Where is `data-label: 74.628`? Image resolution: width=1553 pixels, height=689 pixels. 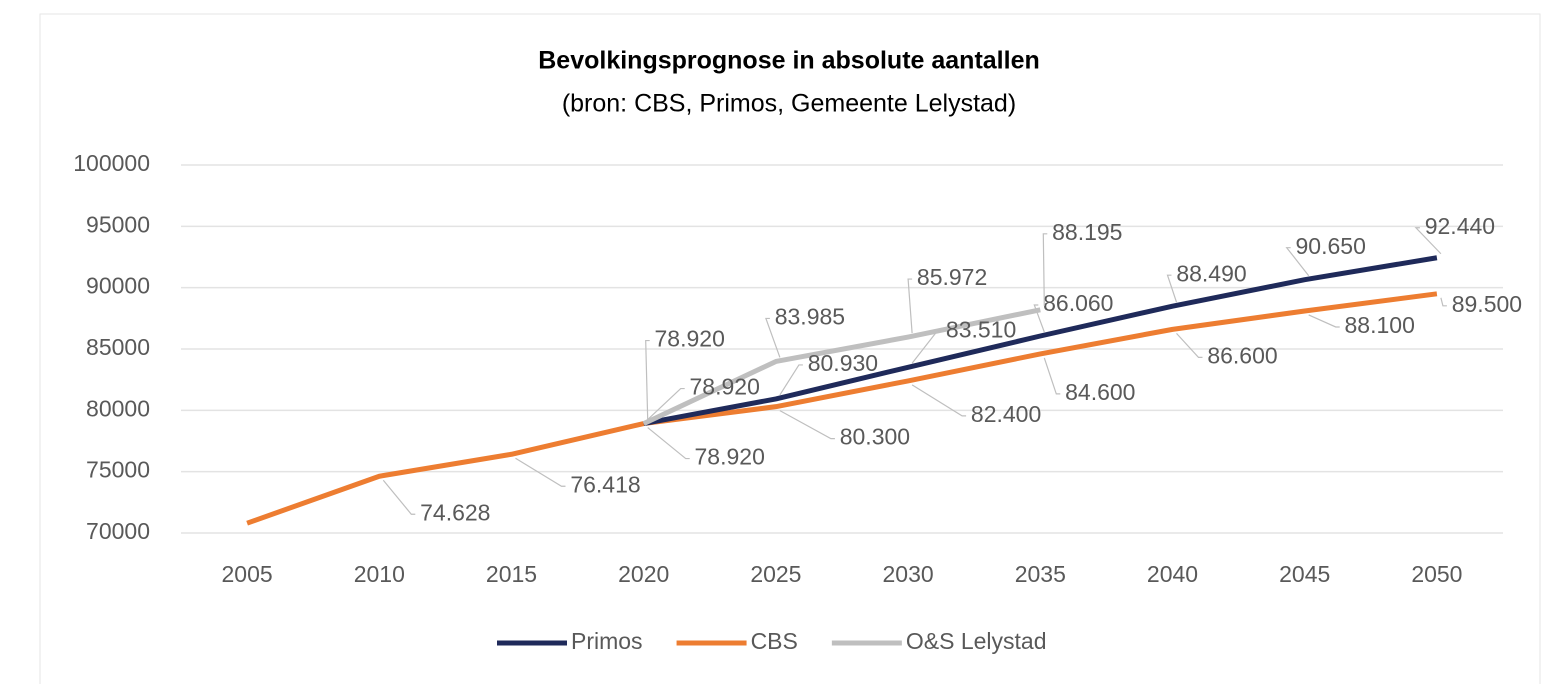 data-label: 74.628 is located at coordinates (455, 512).